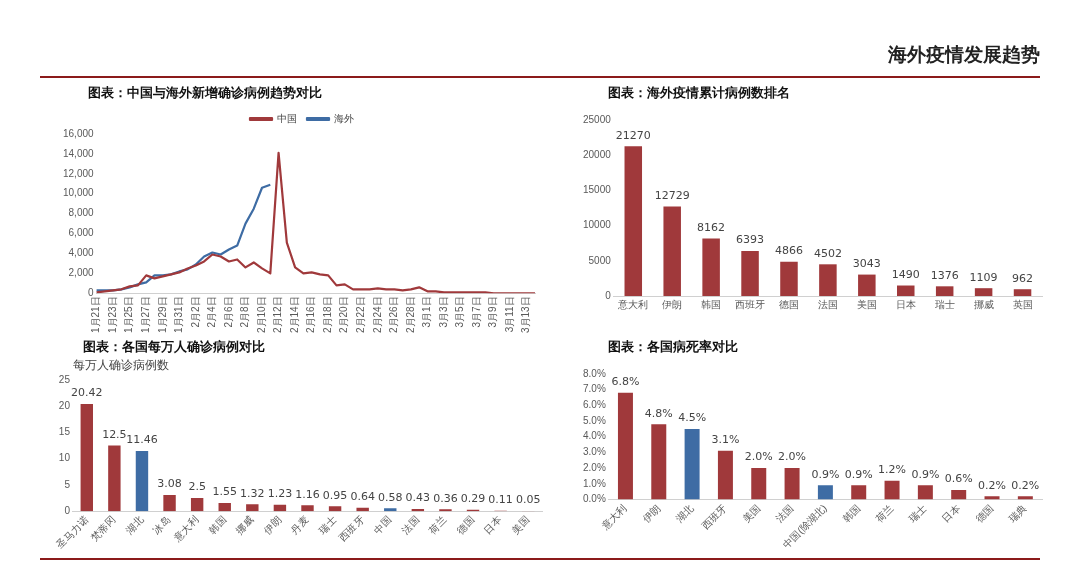 This screenshot has height=563, width=1080. I want to click on y-tick-label: 10,000, so click(78, 193).